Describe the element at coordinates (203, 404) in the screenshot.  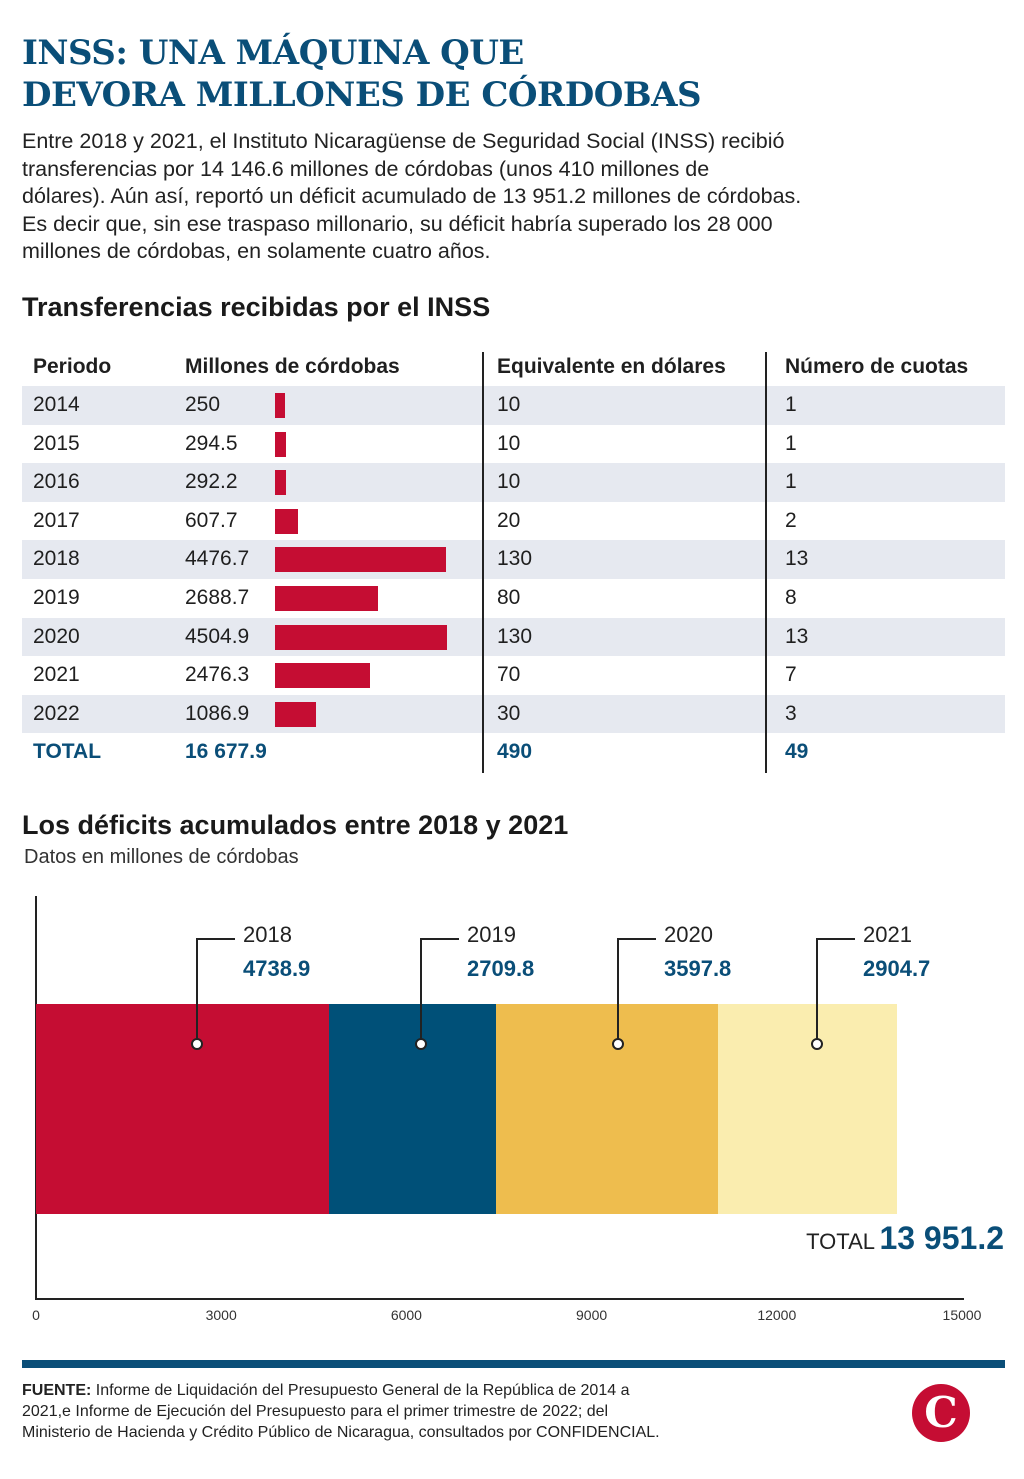
I see `cell-millones: 250` at that location.